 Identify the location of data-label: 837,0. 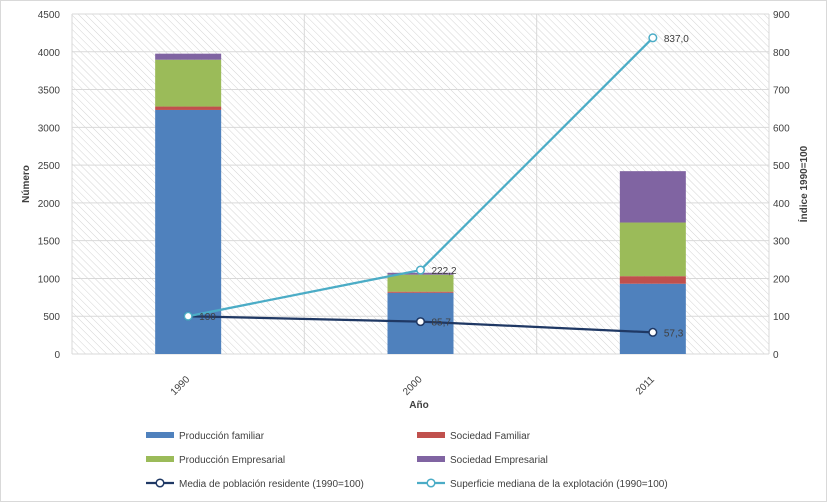
(676, 39).